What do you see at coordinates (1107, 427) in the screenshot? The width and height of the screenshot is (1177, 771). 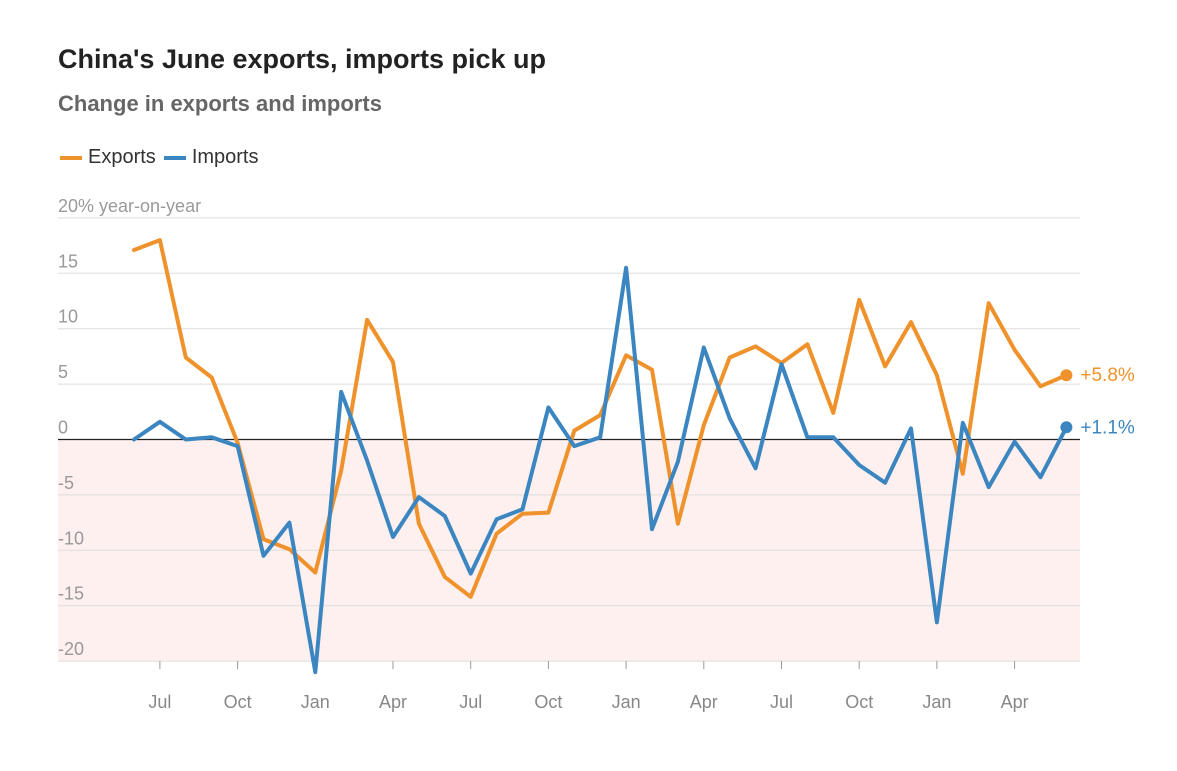 I see `imports-end-label: +1.1%` at bounding box center [1107, 427].